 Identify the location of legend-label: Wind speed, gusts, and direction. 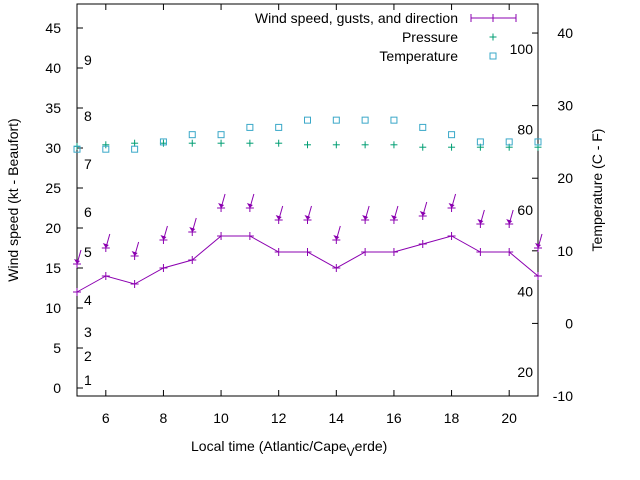
(356, 18).